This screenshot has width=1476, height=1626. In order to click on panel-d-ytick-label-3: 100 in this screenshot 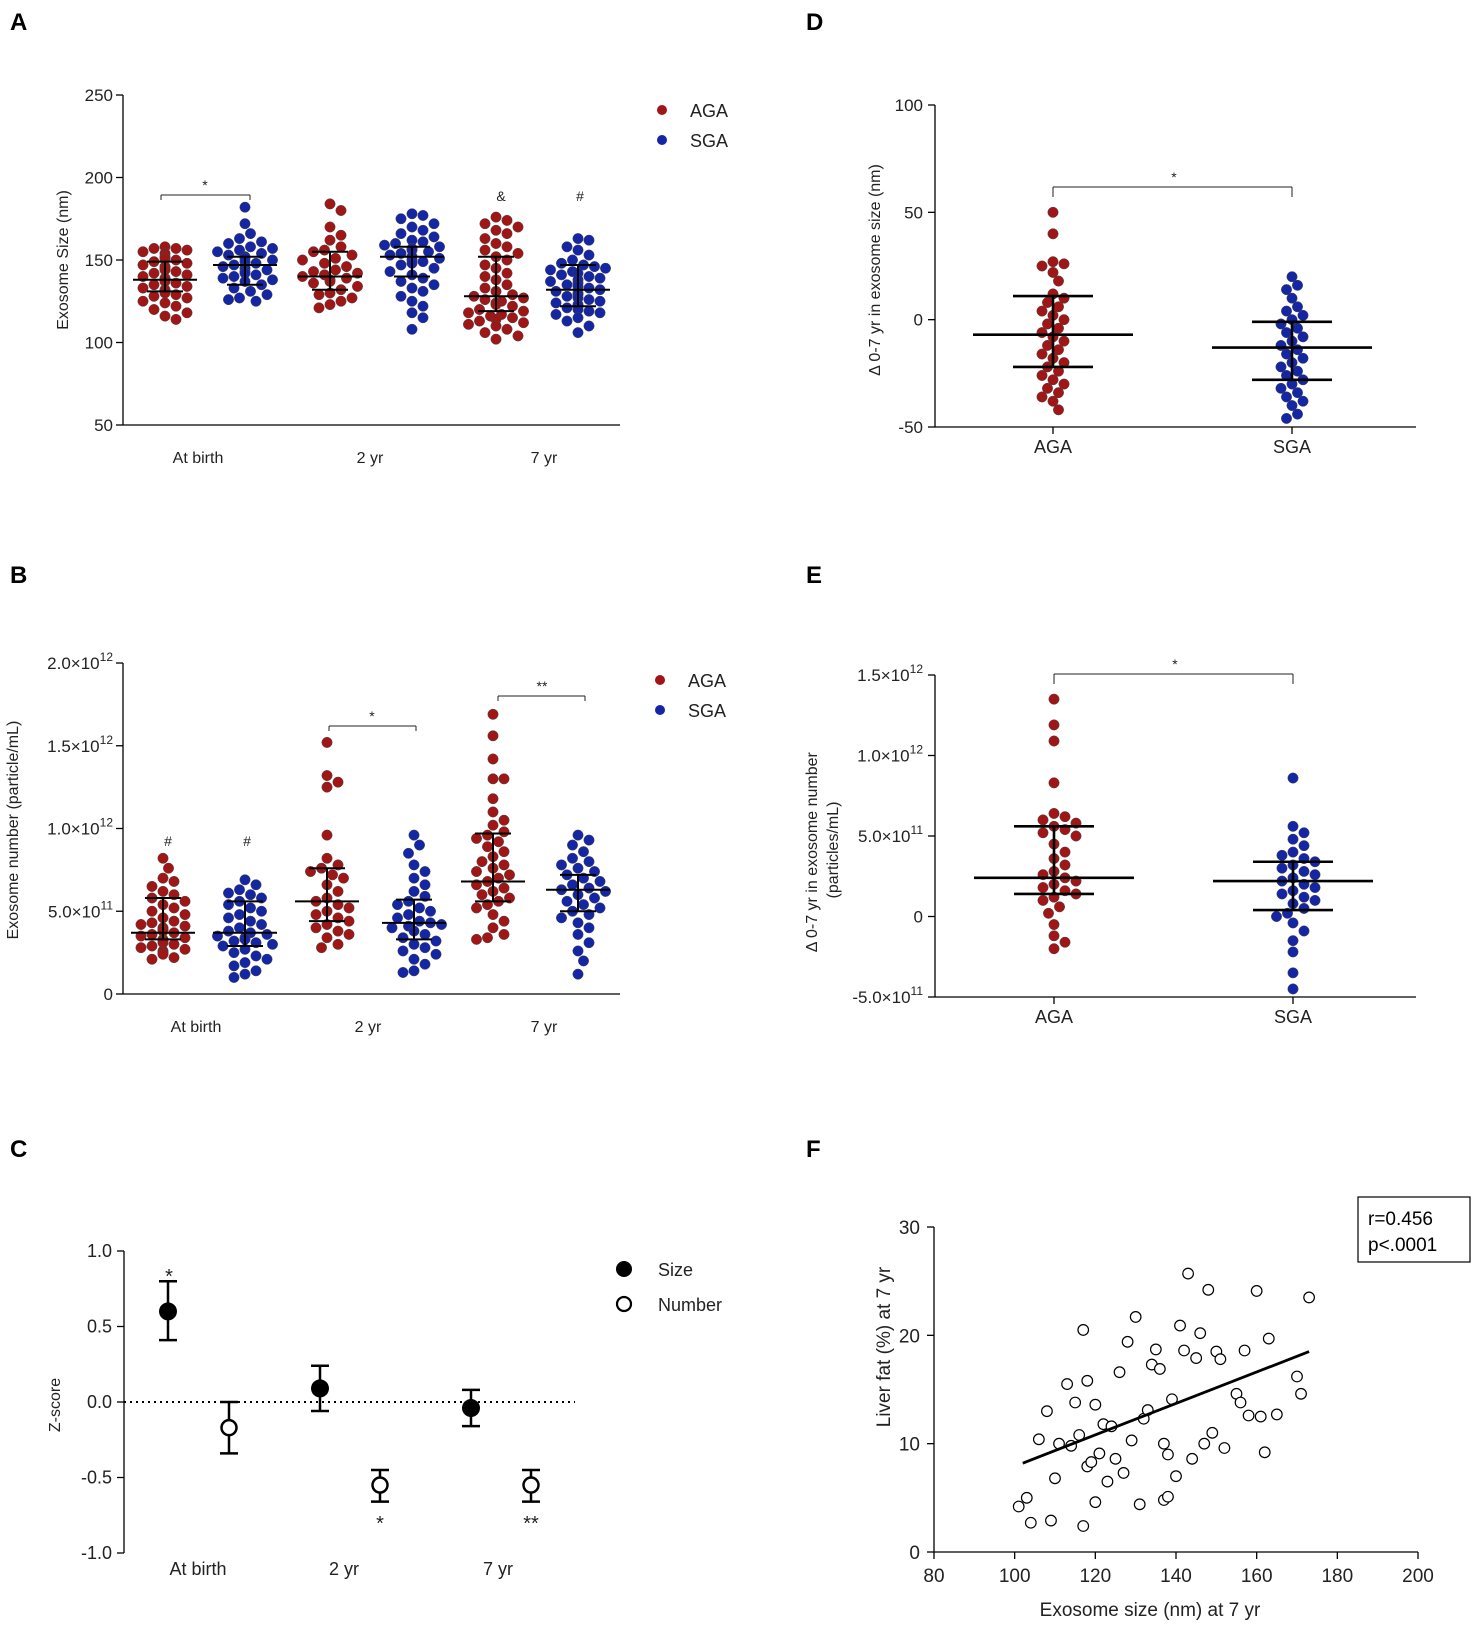, I will do `click(909, 105)`.